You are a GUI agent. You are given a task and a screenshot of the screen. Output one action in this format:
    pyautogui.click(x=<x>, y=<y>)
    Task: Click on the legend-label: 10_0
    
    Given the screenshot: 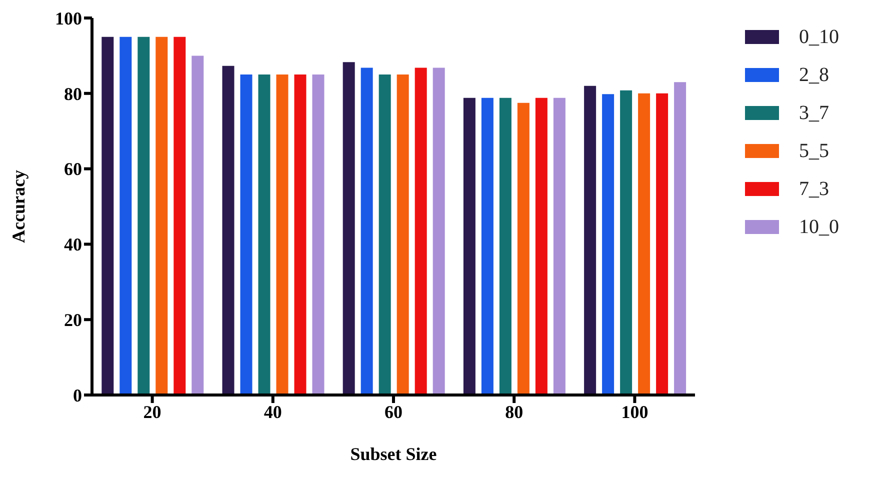 What is the action you would take?
    pyautogui.click(x=819, y=227)
    